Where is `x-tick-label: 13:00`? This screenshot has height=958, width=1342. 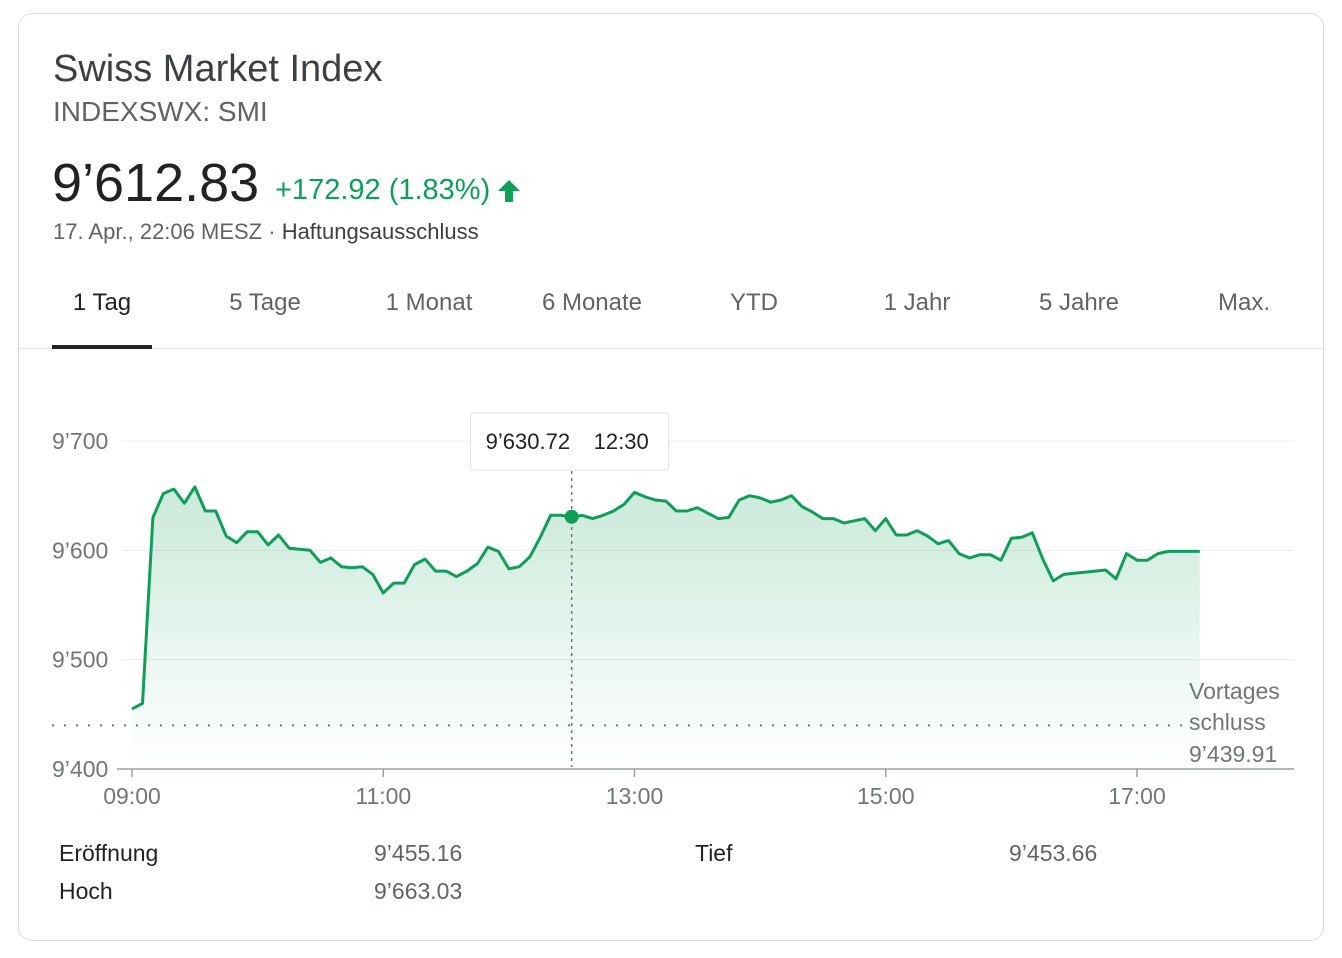
x-tick-label: 13:00 is located at coordinates (635, 796).